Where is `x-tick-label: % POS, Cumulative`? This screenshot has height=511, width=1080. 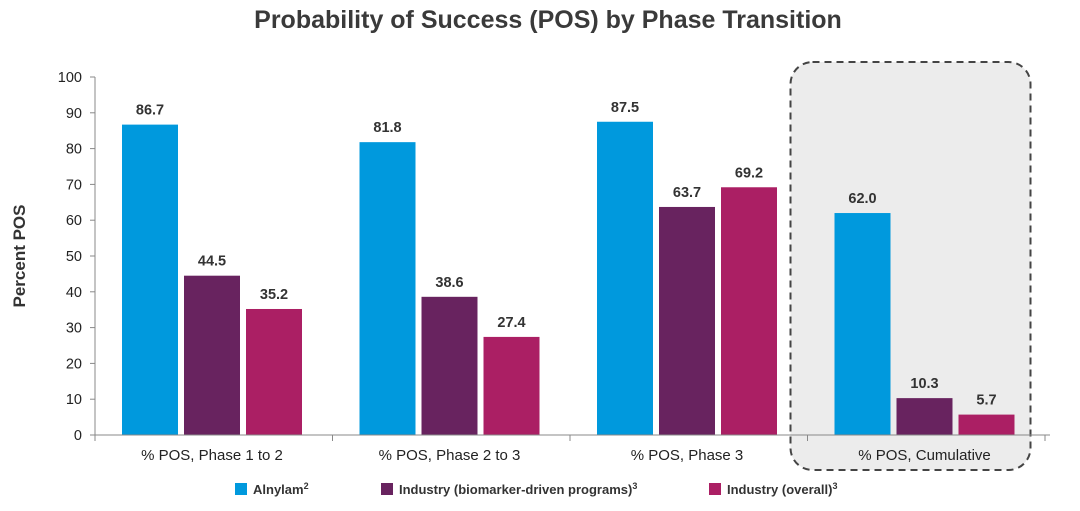 x-tick-label: % POS, Cumulative is located at coordinates (924, 455).